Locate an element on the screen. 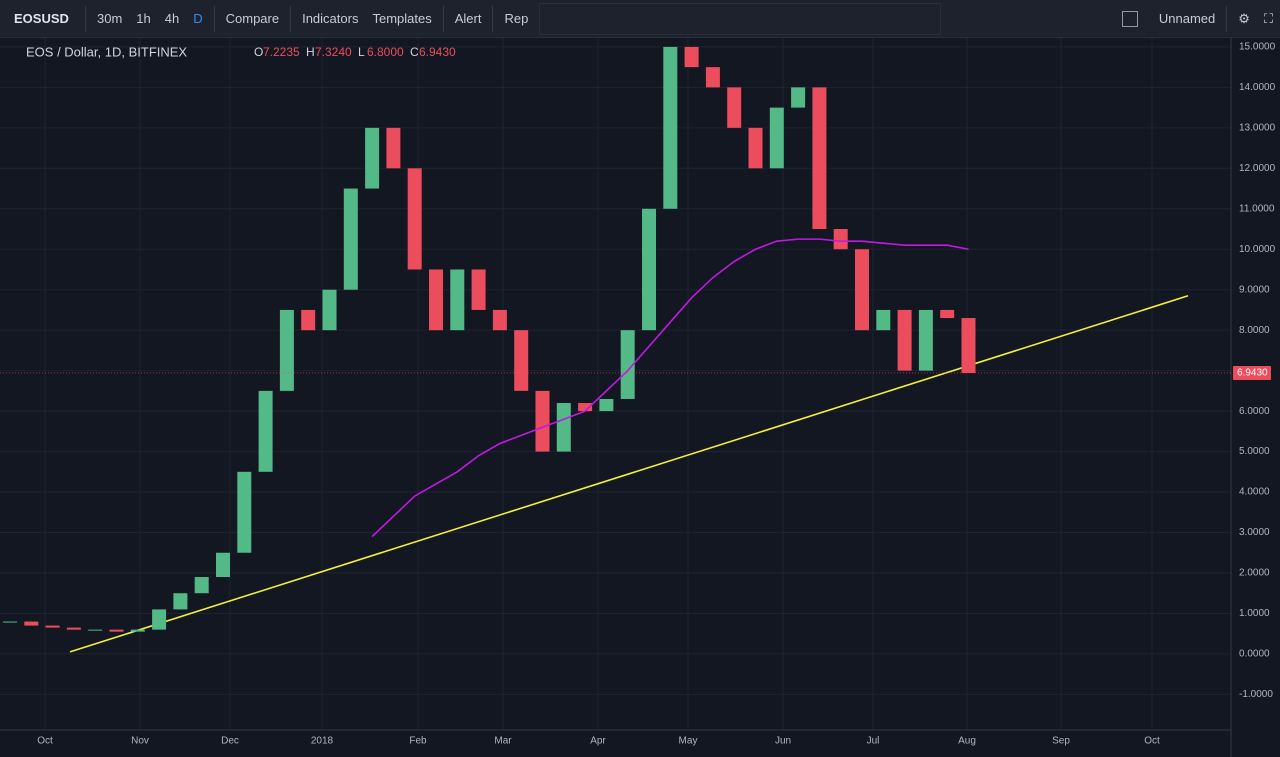 The width and height of the screenshot is (1280, 757). indicators-button: Indicators is located at coordinates (330, 18).